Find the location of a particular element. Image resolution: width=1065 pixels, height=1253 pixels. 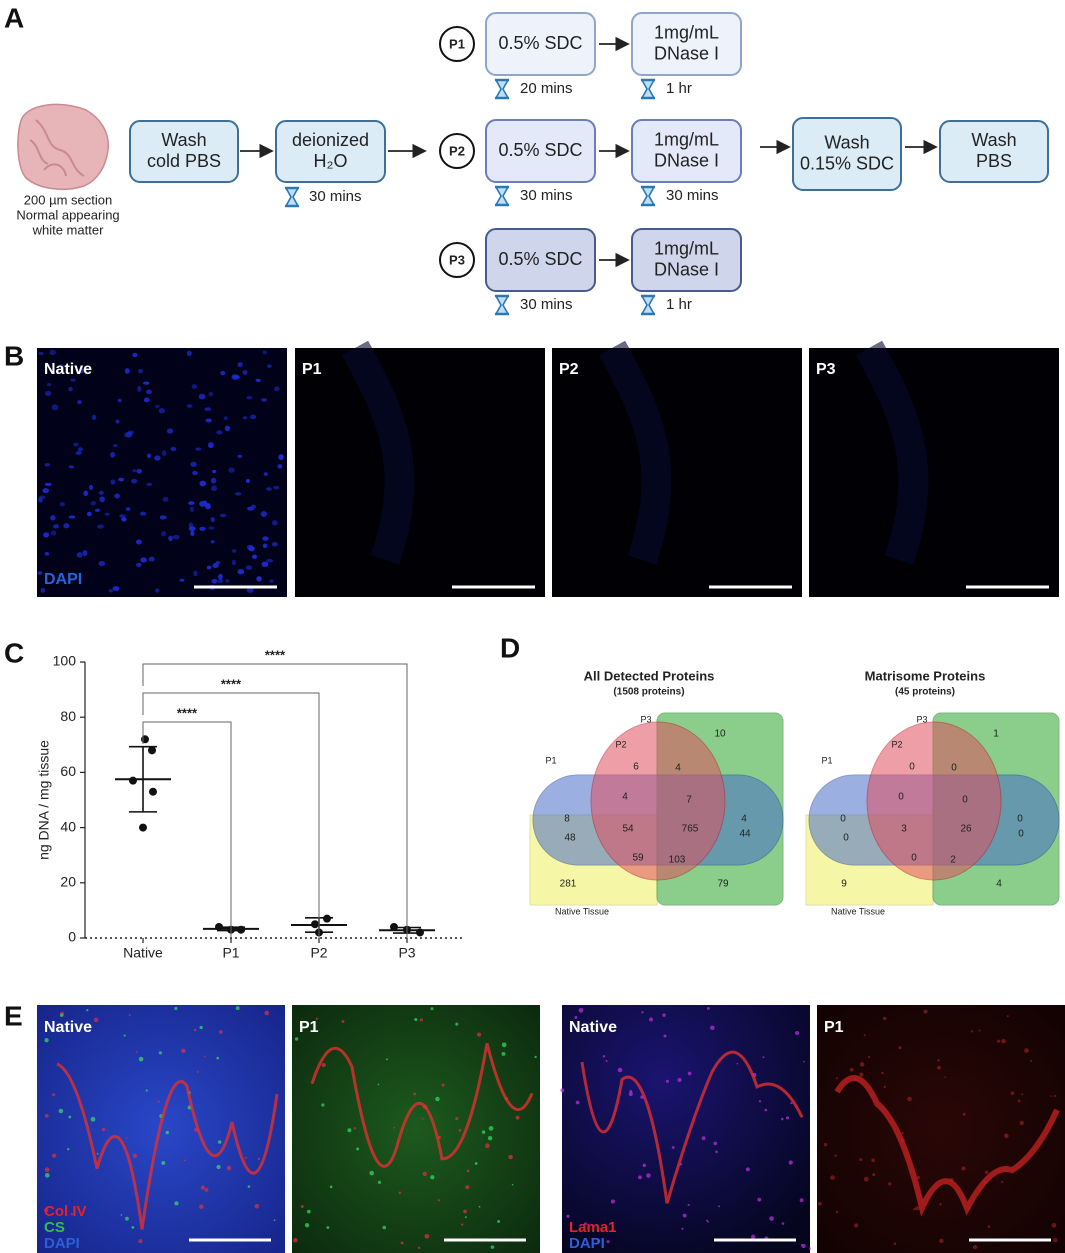

venn-set-label: Native Tissue is located at coordinates (582, 911).